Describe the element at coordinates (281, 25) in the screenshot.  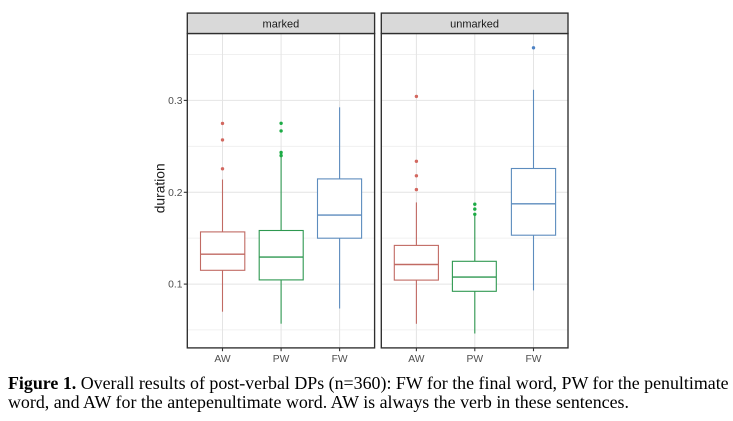
I see `svg-text: marked` at that location.